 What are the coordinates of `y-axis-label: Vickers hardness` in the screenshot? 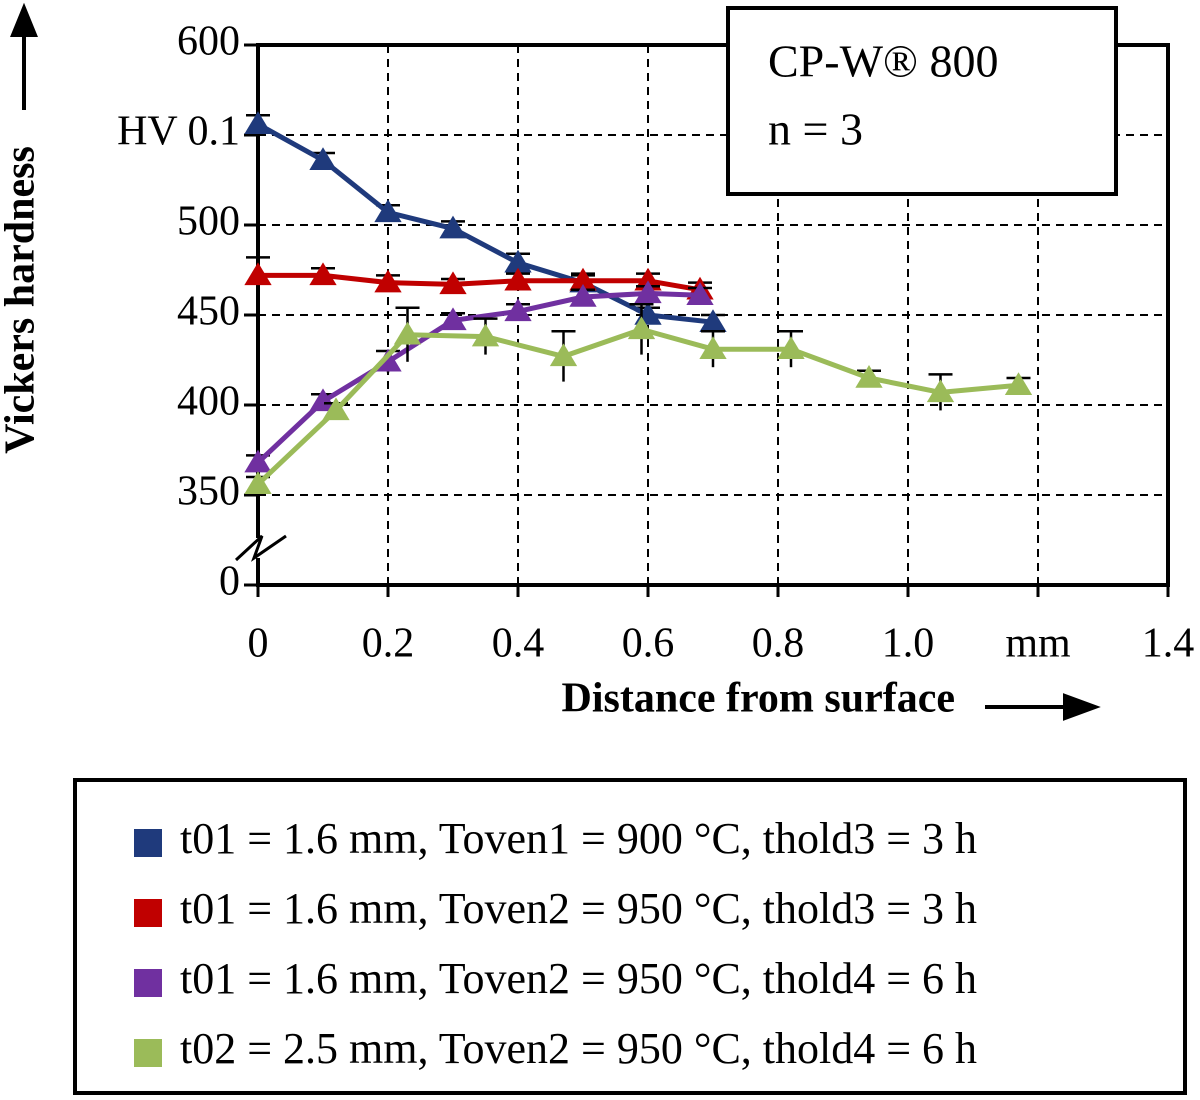 It's located at (22, 300).